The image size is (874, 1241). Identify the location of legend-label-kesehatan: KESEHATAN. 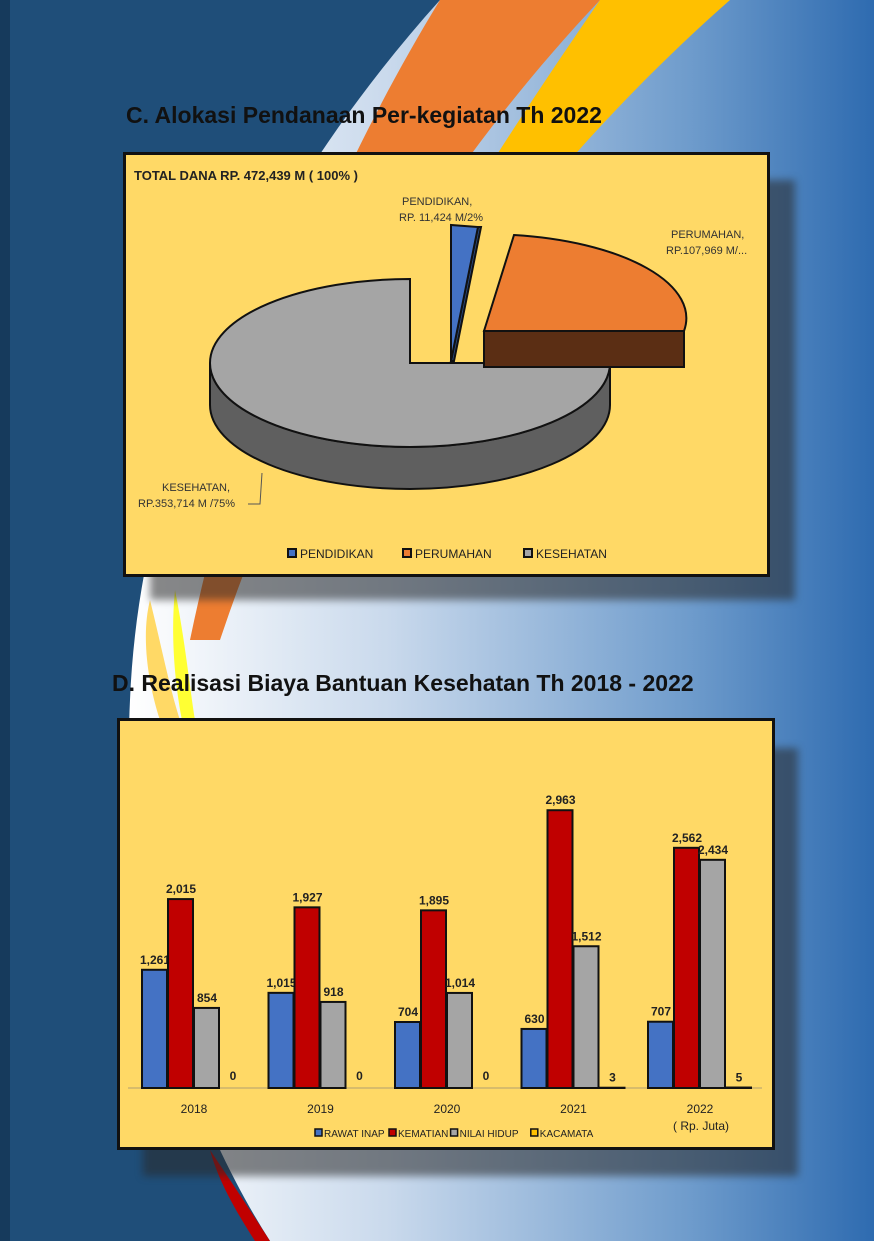
(571, 554).